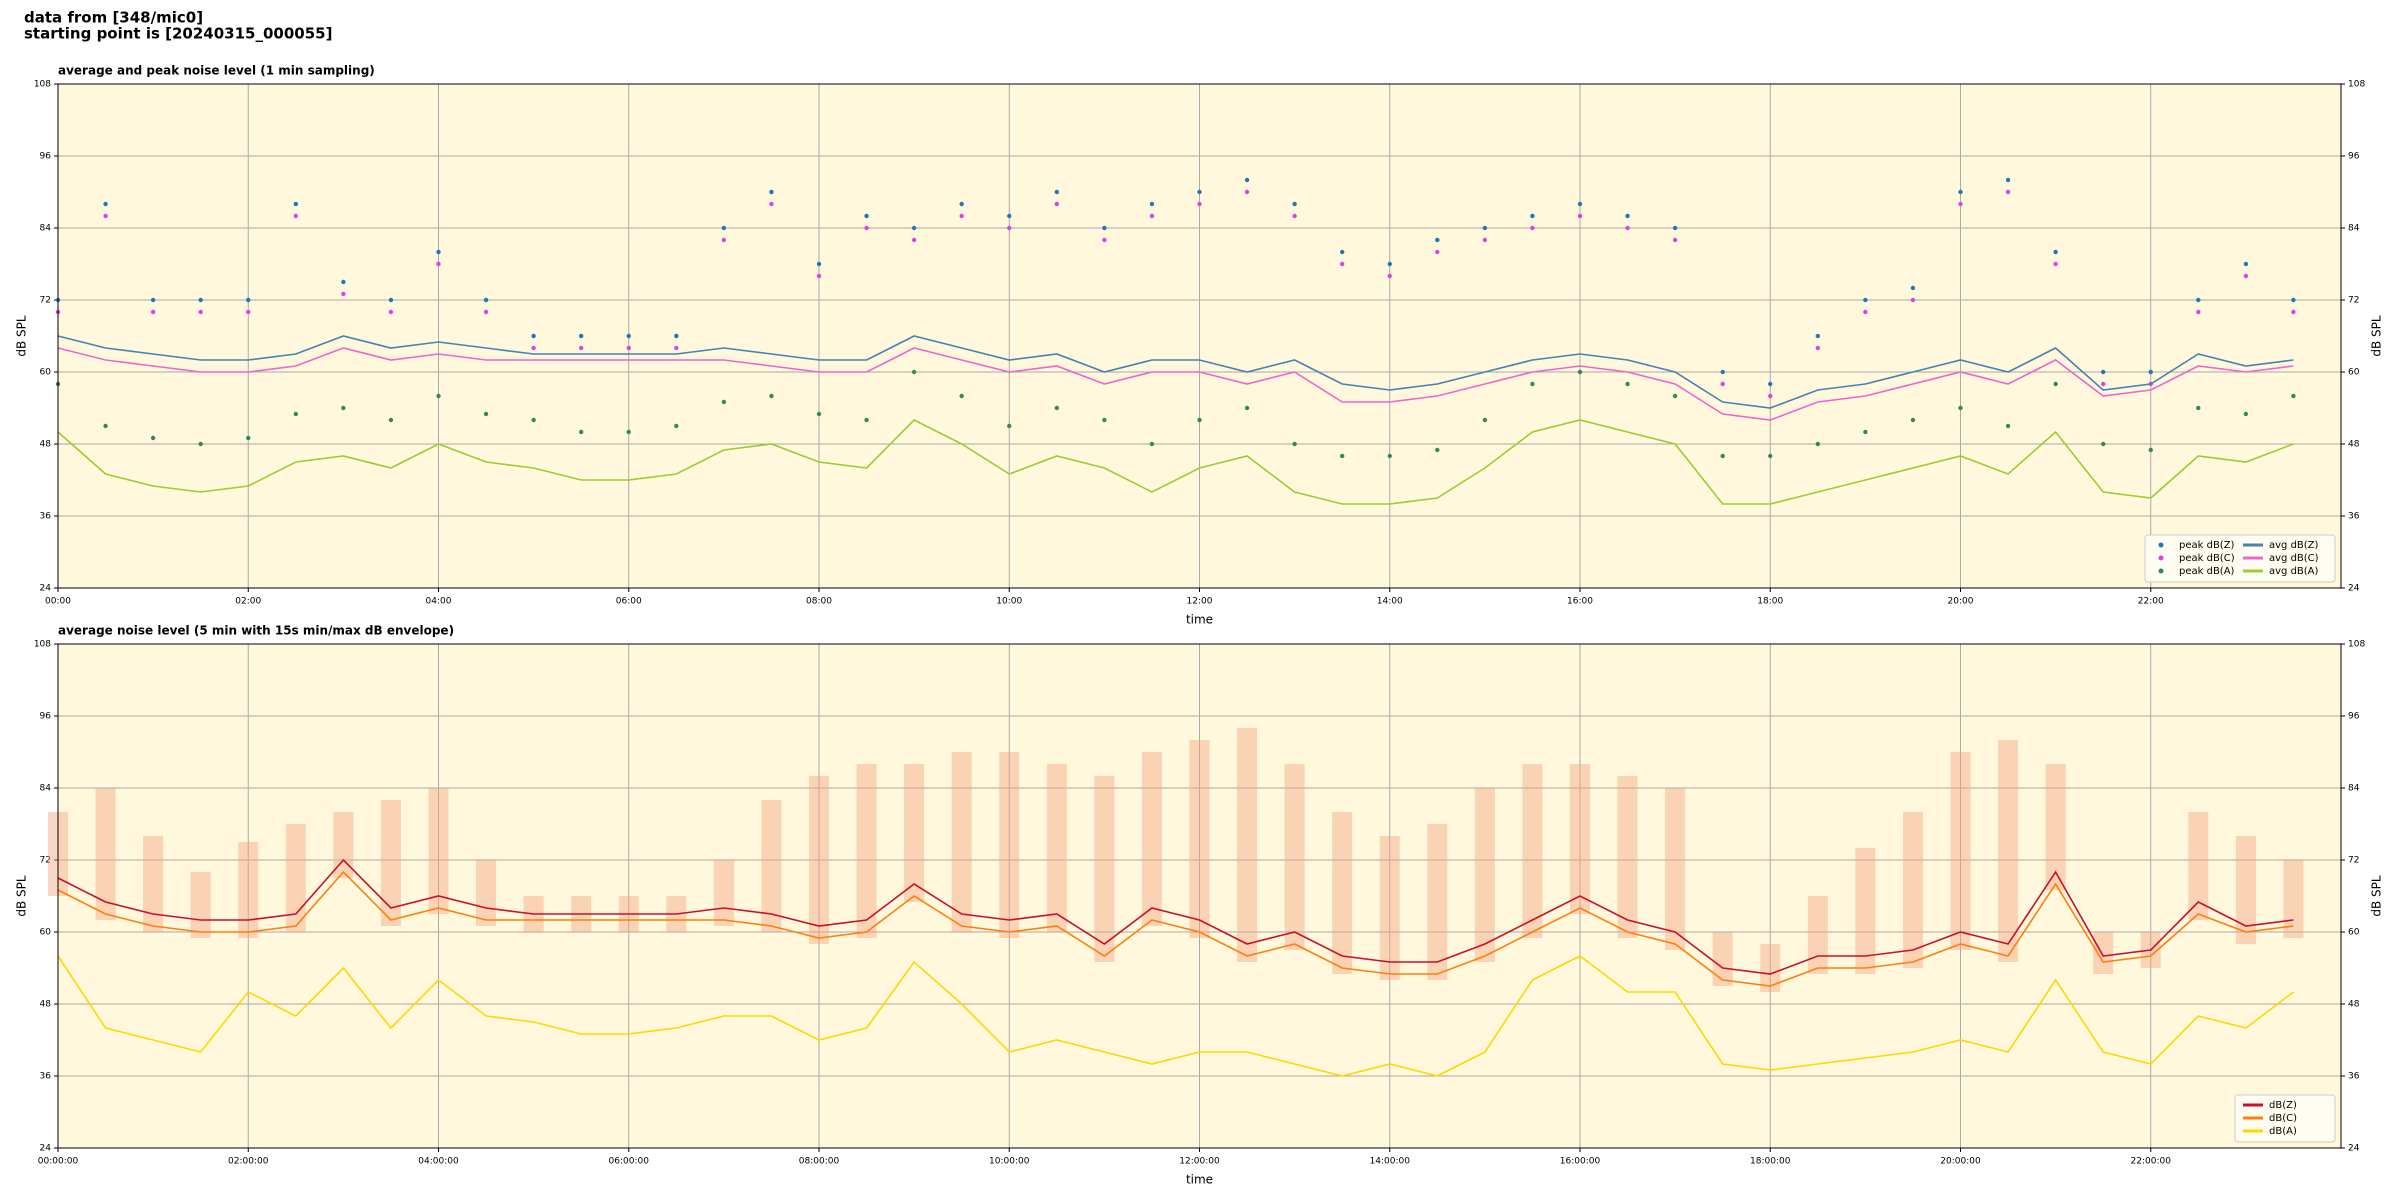  I want to click on x-tick-label: 04:00:00, so click(438, 1162).